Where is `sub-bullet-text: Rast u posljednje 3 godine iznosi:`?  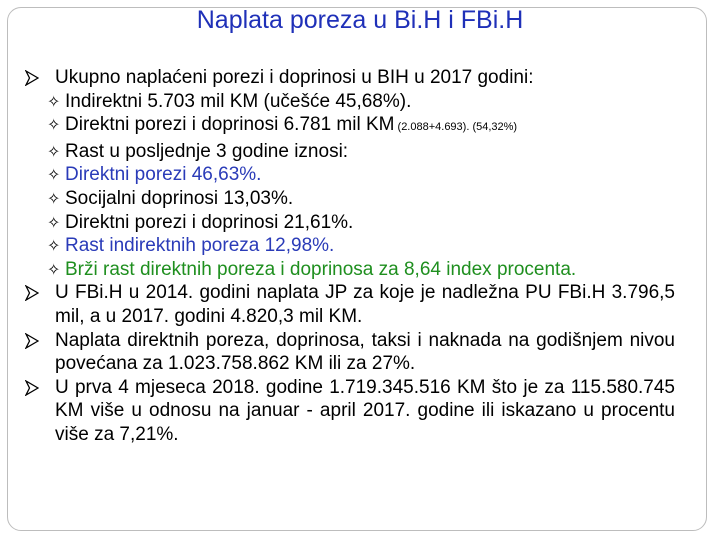
sub-bullet-text: Rast u posljednje 3 godine iznosi: is located at coordinates (207, 151).